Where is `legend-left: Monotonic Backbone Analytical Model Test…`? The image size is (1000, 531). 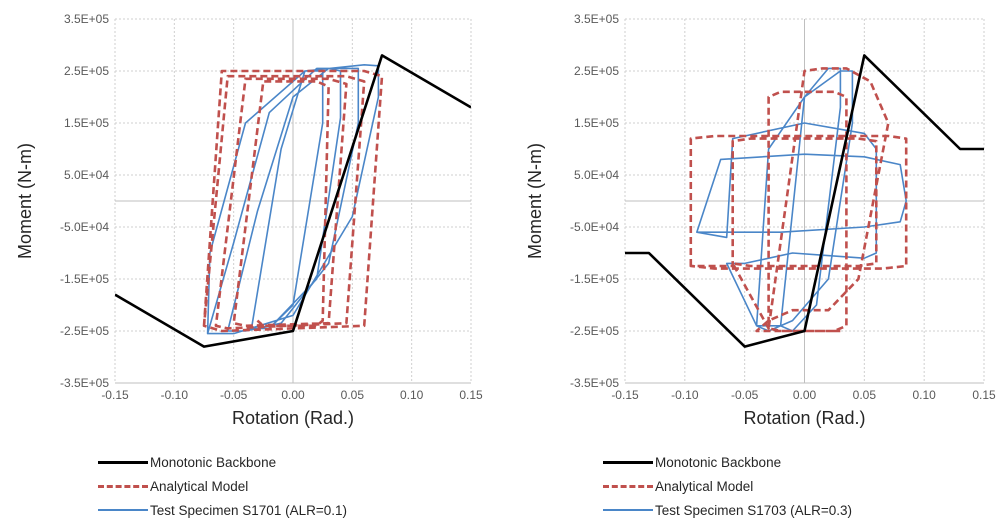
legend-left: Monotonic Backbone Analytical Model Test… is located at coordinates (222, 486).